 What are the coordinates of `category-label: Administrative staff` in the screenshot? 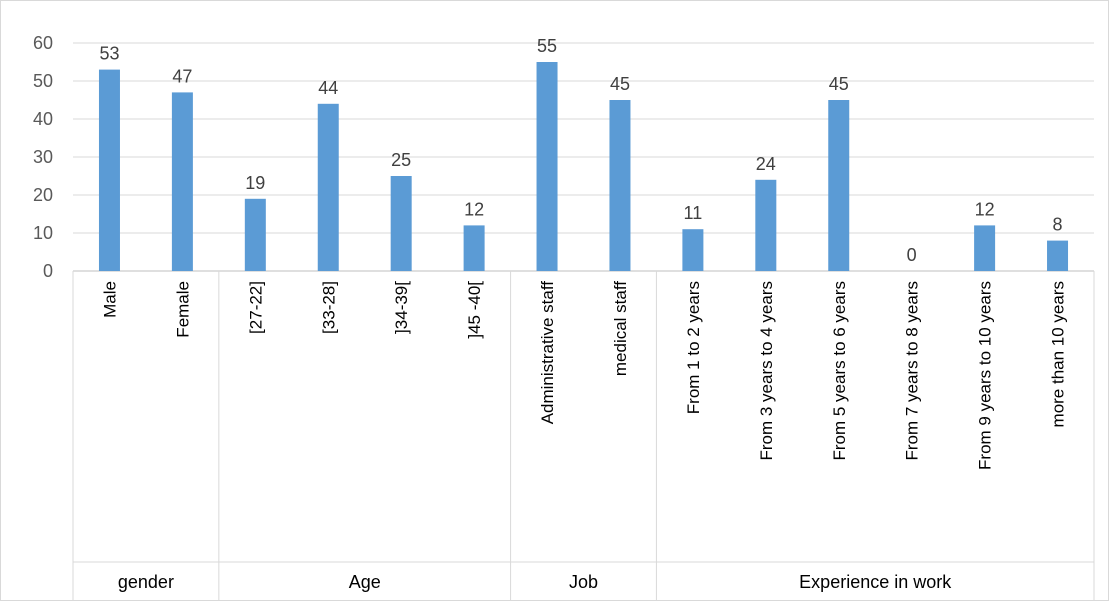 It's located at (547, 353).